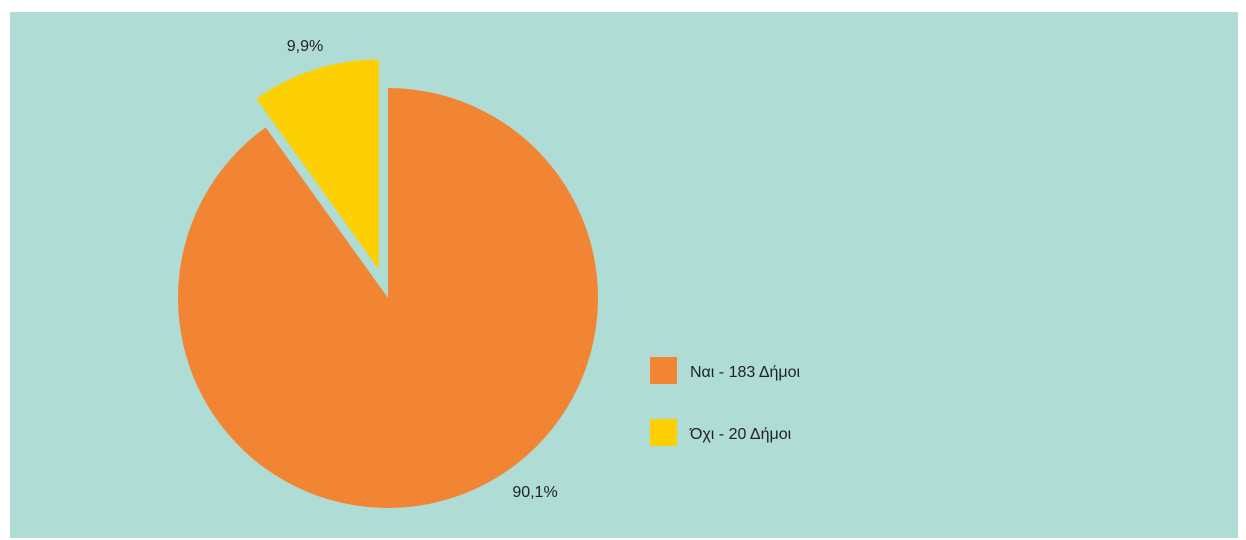 This screenshot has height=540, width=1246. What do you see at coordinates (740, 434) in the screenshot?
I see `legend-label: Όχι - 20 Δήμοι` at bounding box center [740, 434].